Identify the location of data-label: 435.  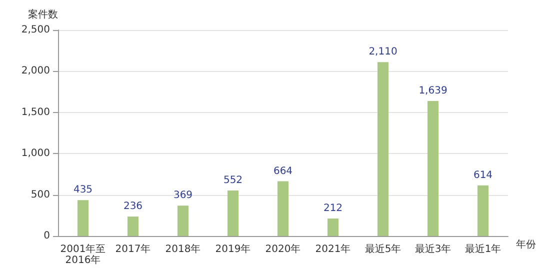
(83, 190).